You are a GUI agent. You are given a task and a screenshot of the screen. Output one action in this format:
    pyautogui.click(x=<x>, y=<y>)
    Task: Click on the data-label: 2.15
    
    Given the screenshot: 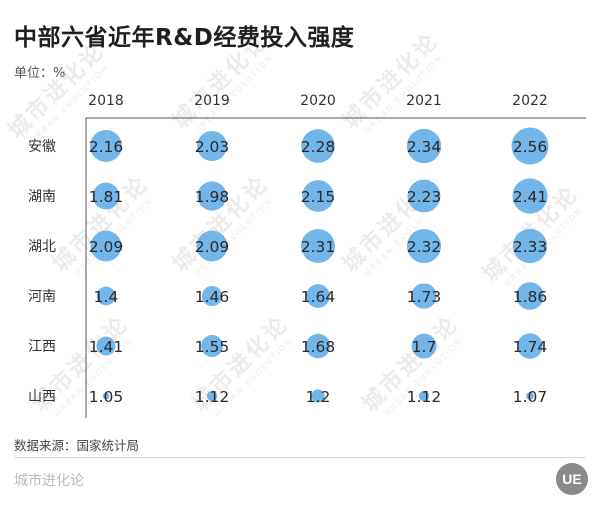 What is the action you would take?
    pyautogui.click(x=318, y=197)
    